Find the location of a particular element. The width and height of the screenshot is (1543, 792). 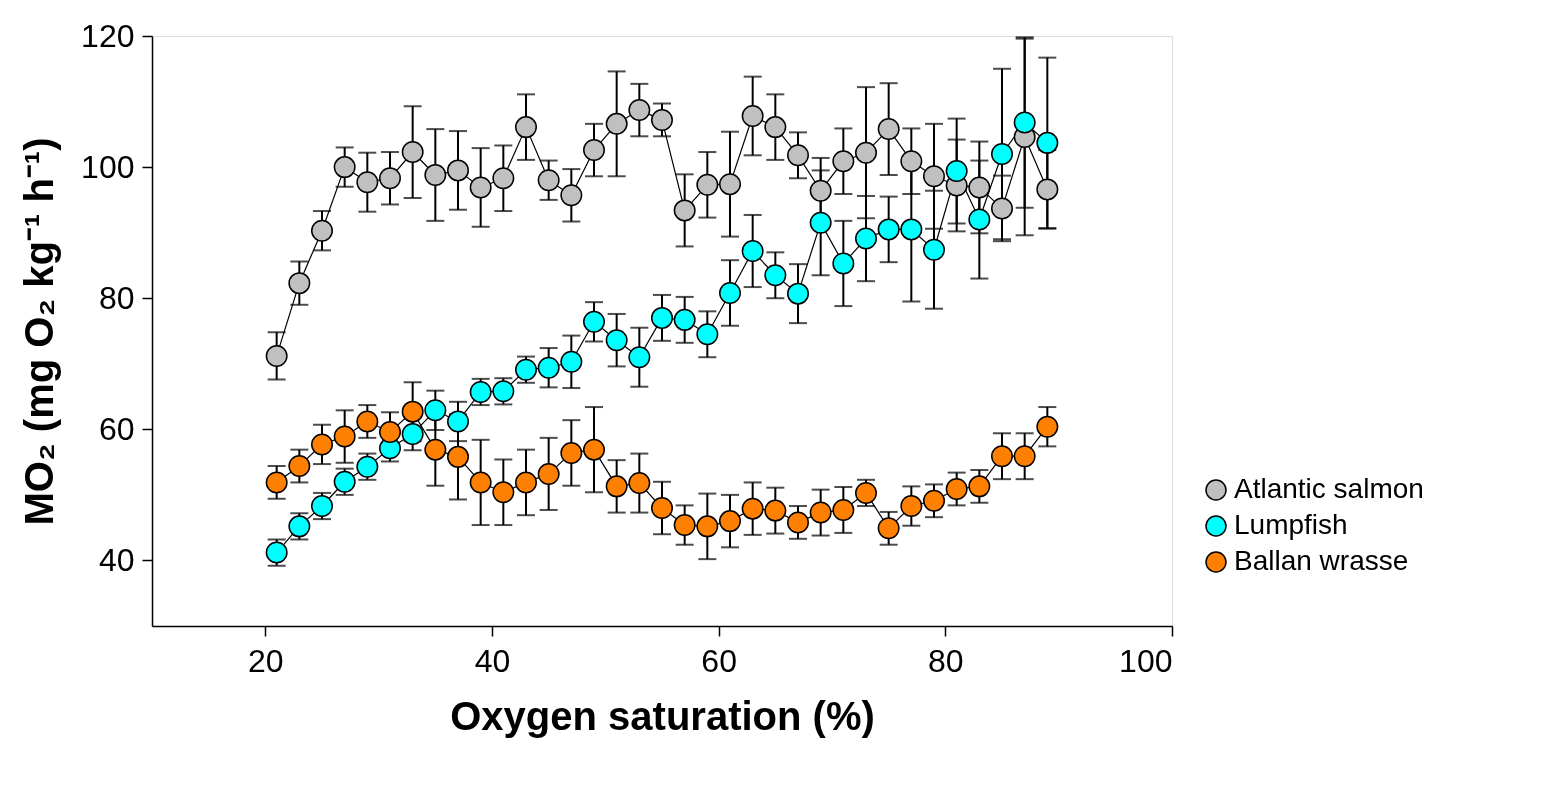

x-tick-label: 20 is located at coordinates (266, 660).